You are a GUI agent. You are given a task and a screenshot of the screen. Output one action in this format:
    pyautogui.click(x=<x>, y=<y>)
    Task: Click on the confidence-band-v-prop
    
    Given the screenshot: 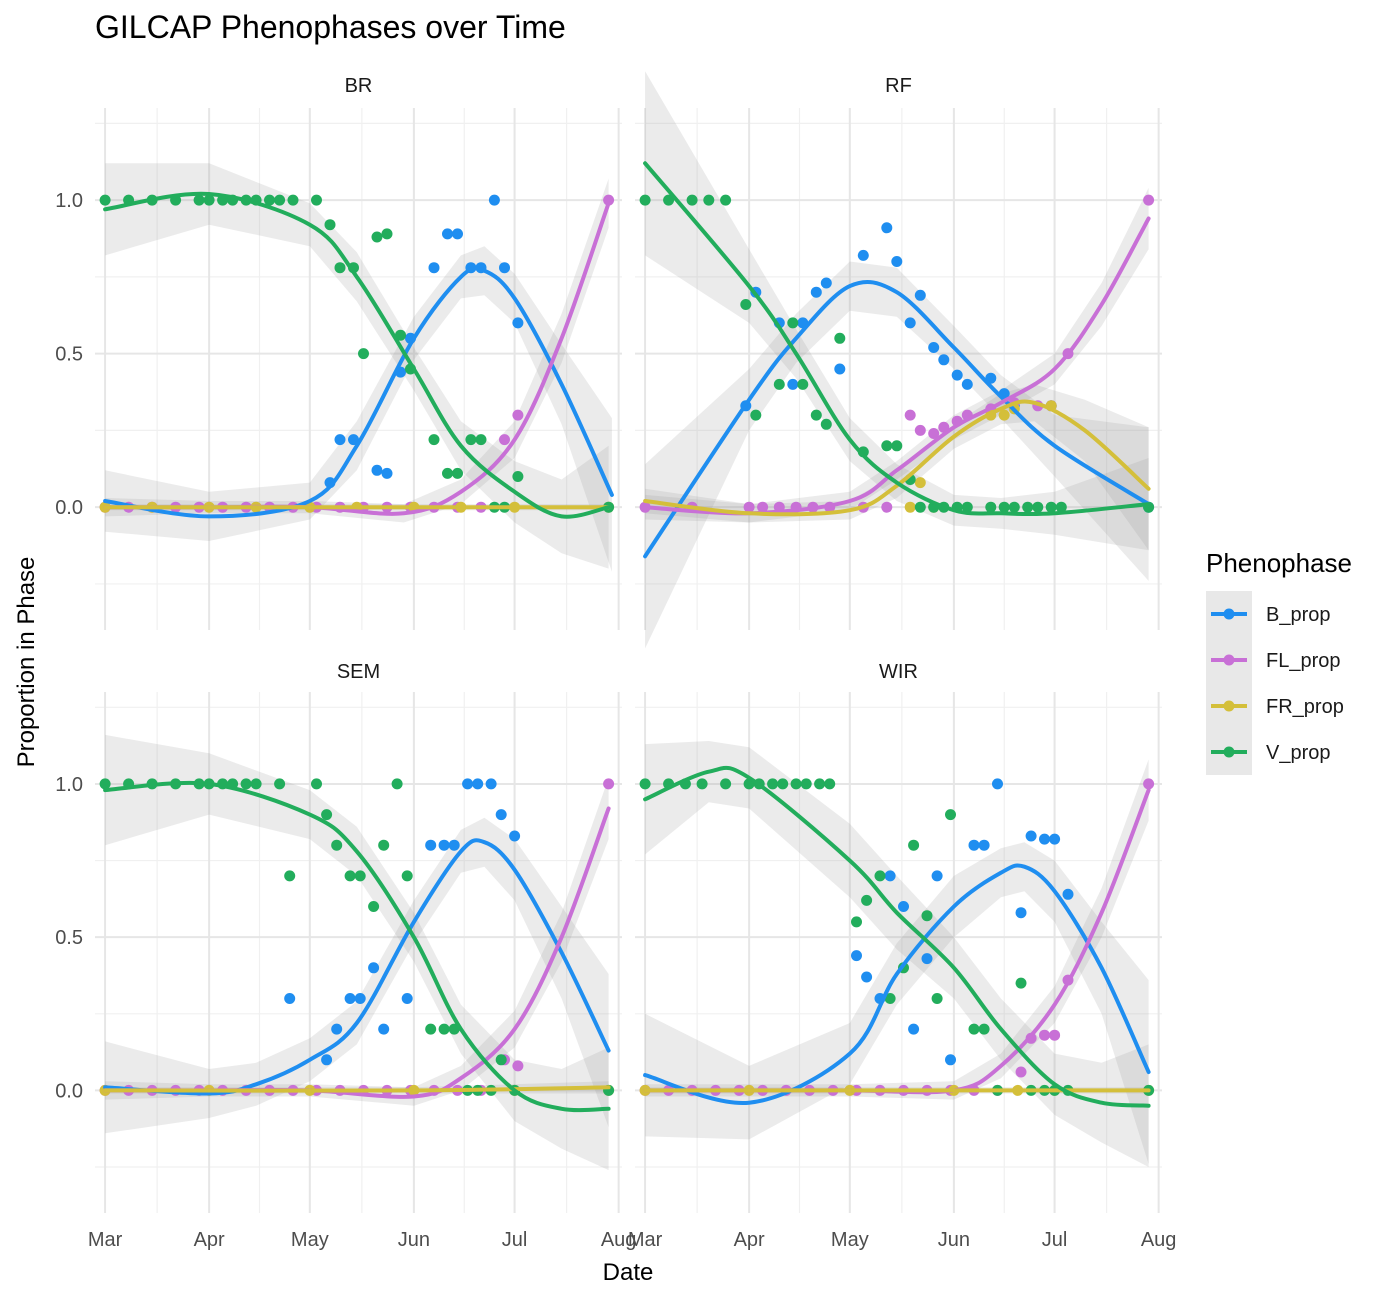 What is the action you would take?
    pyautogui.click(x=897, y=311)
    